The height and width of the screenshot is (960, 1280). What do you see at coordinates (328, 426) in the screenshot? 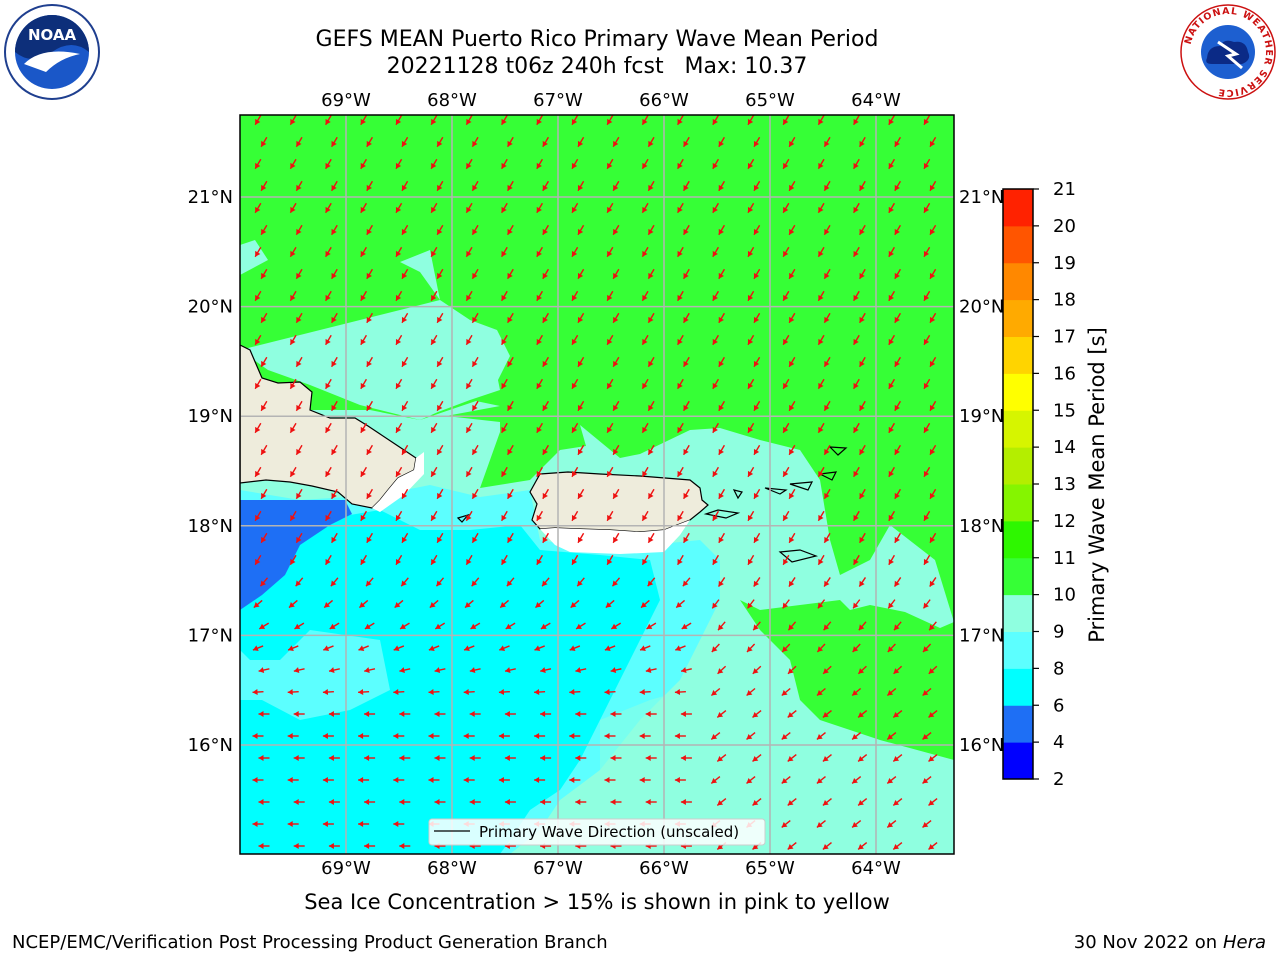
I see `hispaniola-land` at bounding box center [328, 426].